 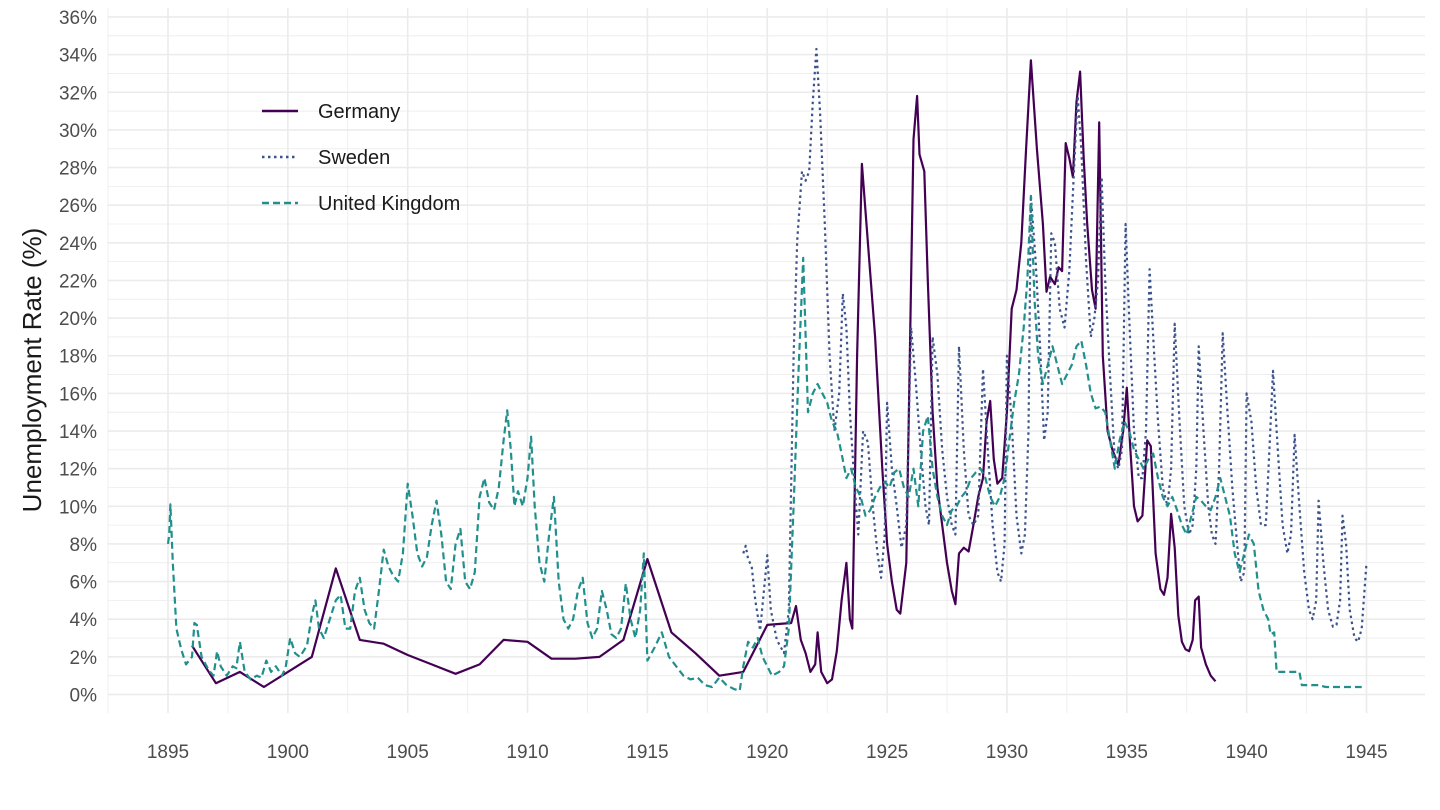 I want to click on x-tick-label: 1925, so click(x=887, y=752).